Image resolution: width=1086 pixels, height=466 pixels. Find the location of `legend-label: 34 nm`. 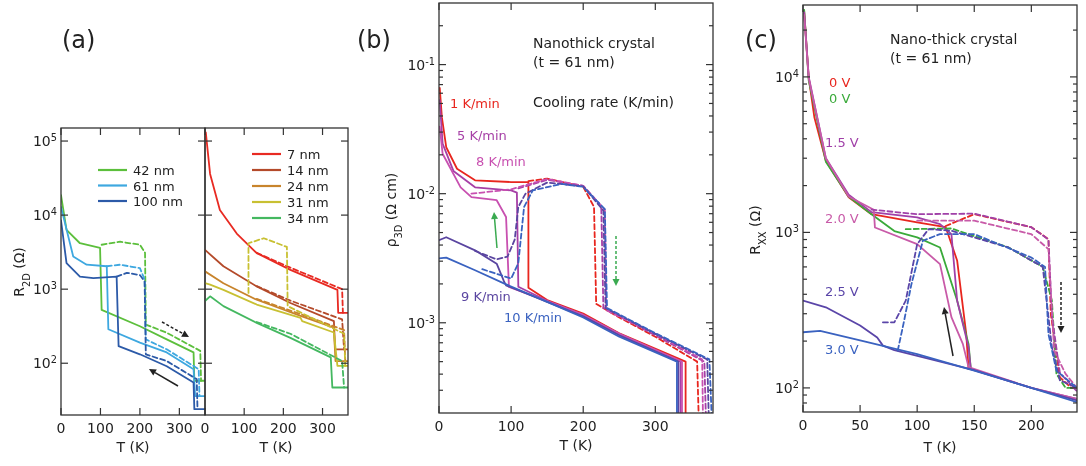

legend-label: 34 nm is located at coordinates (308, 218).